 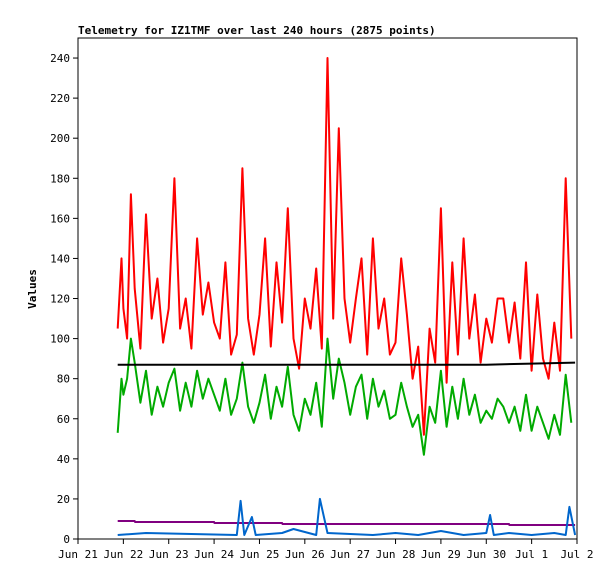 I want to click on y-axis: 0 20 40 60 80 100 120 140 160 180 200 220 240, so click(x=64, y=299).